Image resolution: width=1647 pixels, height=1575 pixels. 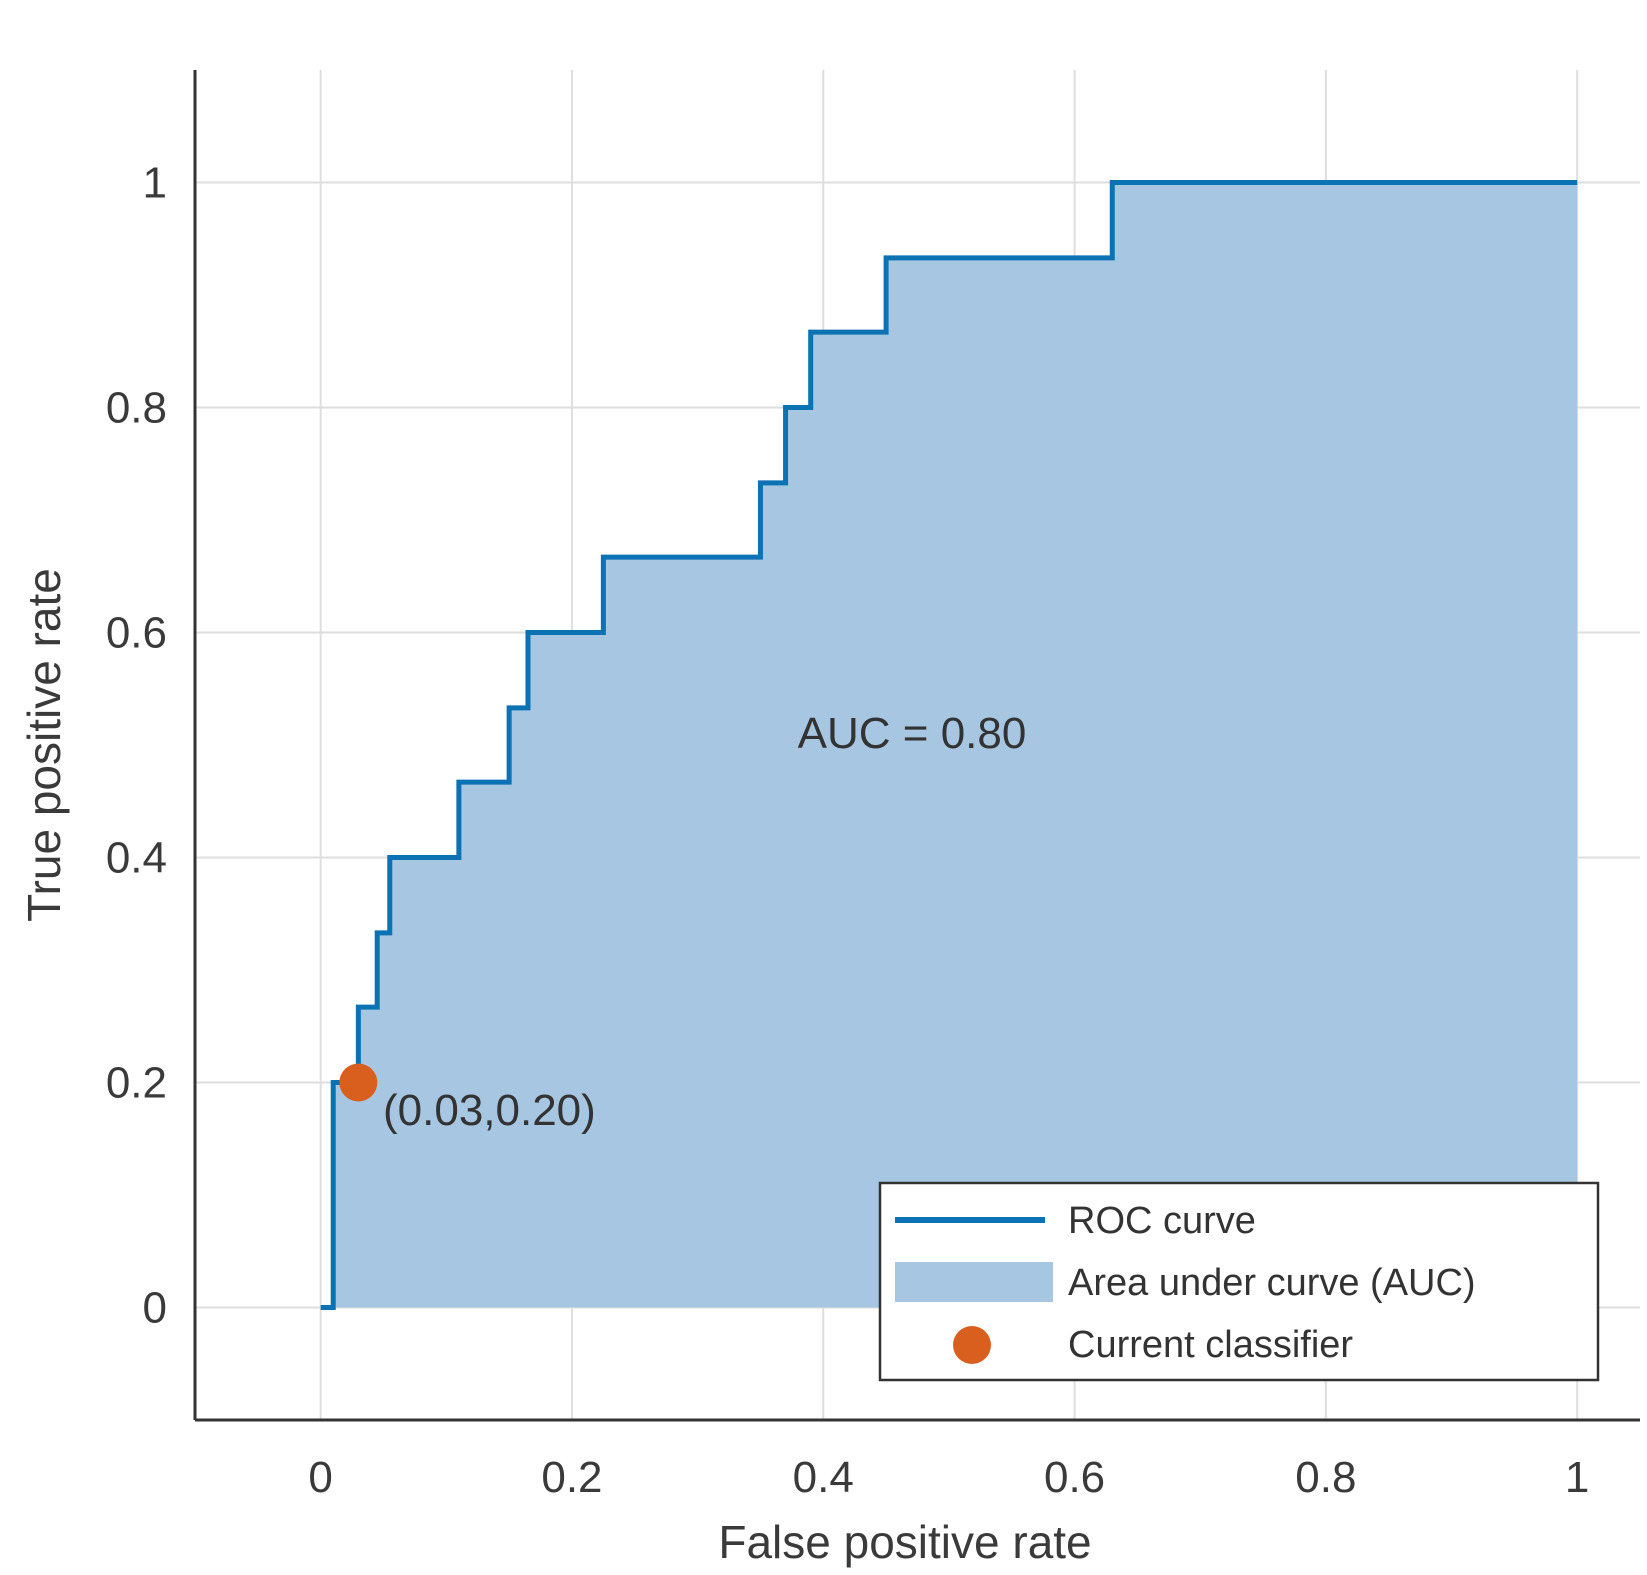 I want to click on legend-auc-swatch, so click(x=974, y=1282).